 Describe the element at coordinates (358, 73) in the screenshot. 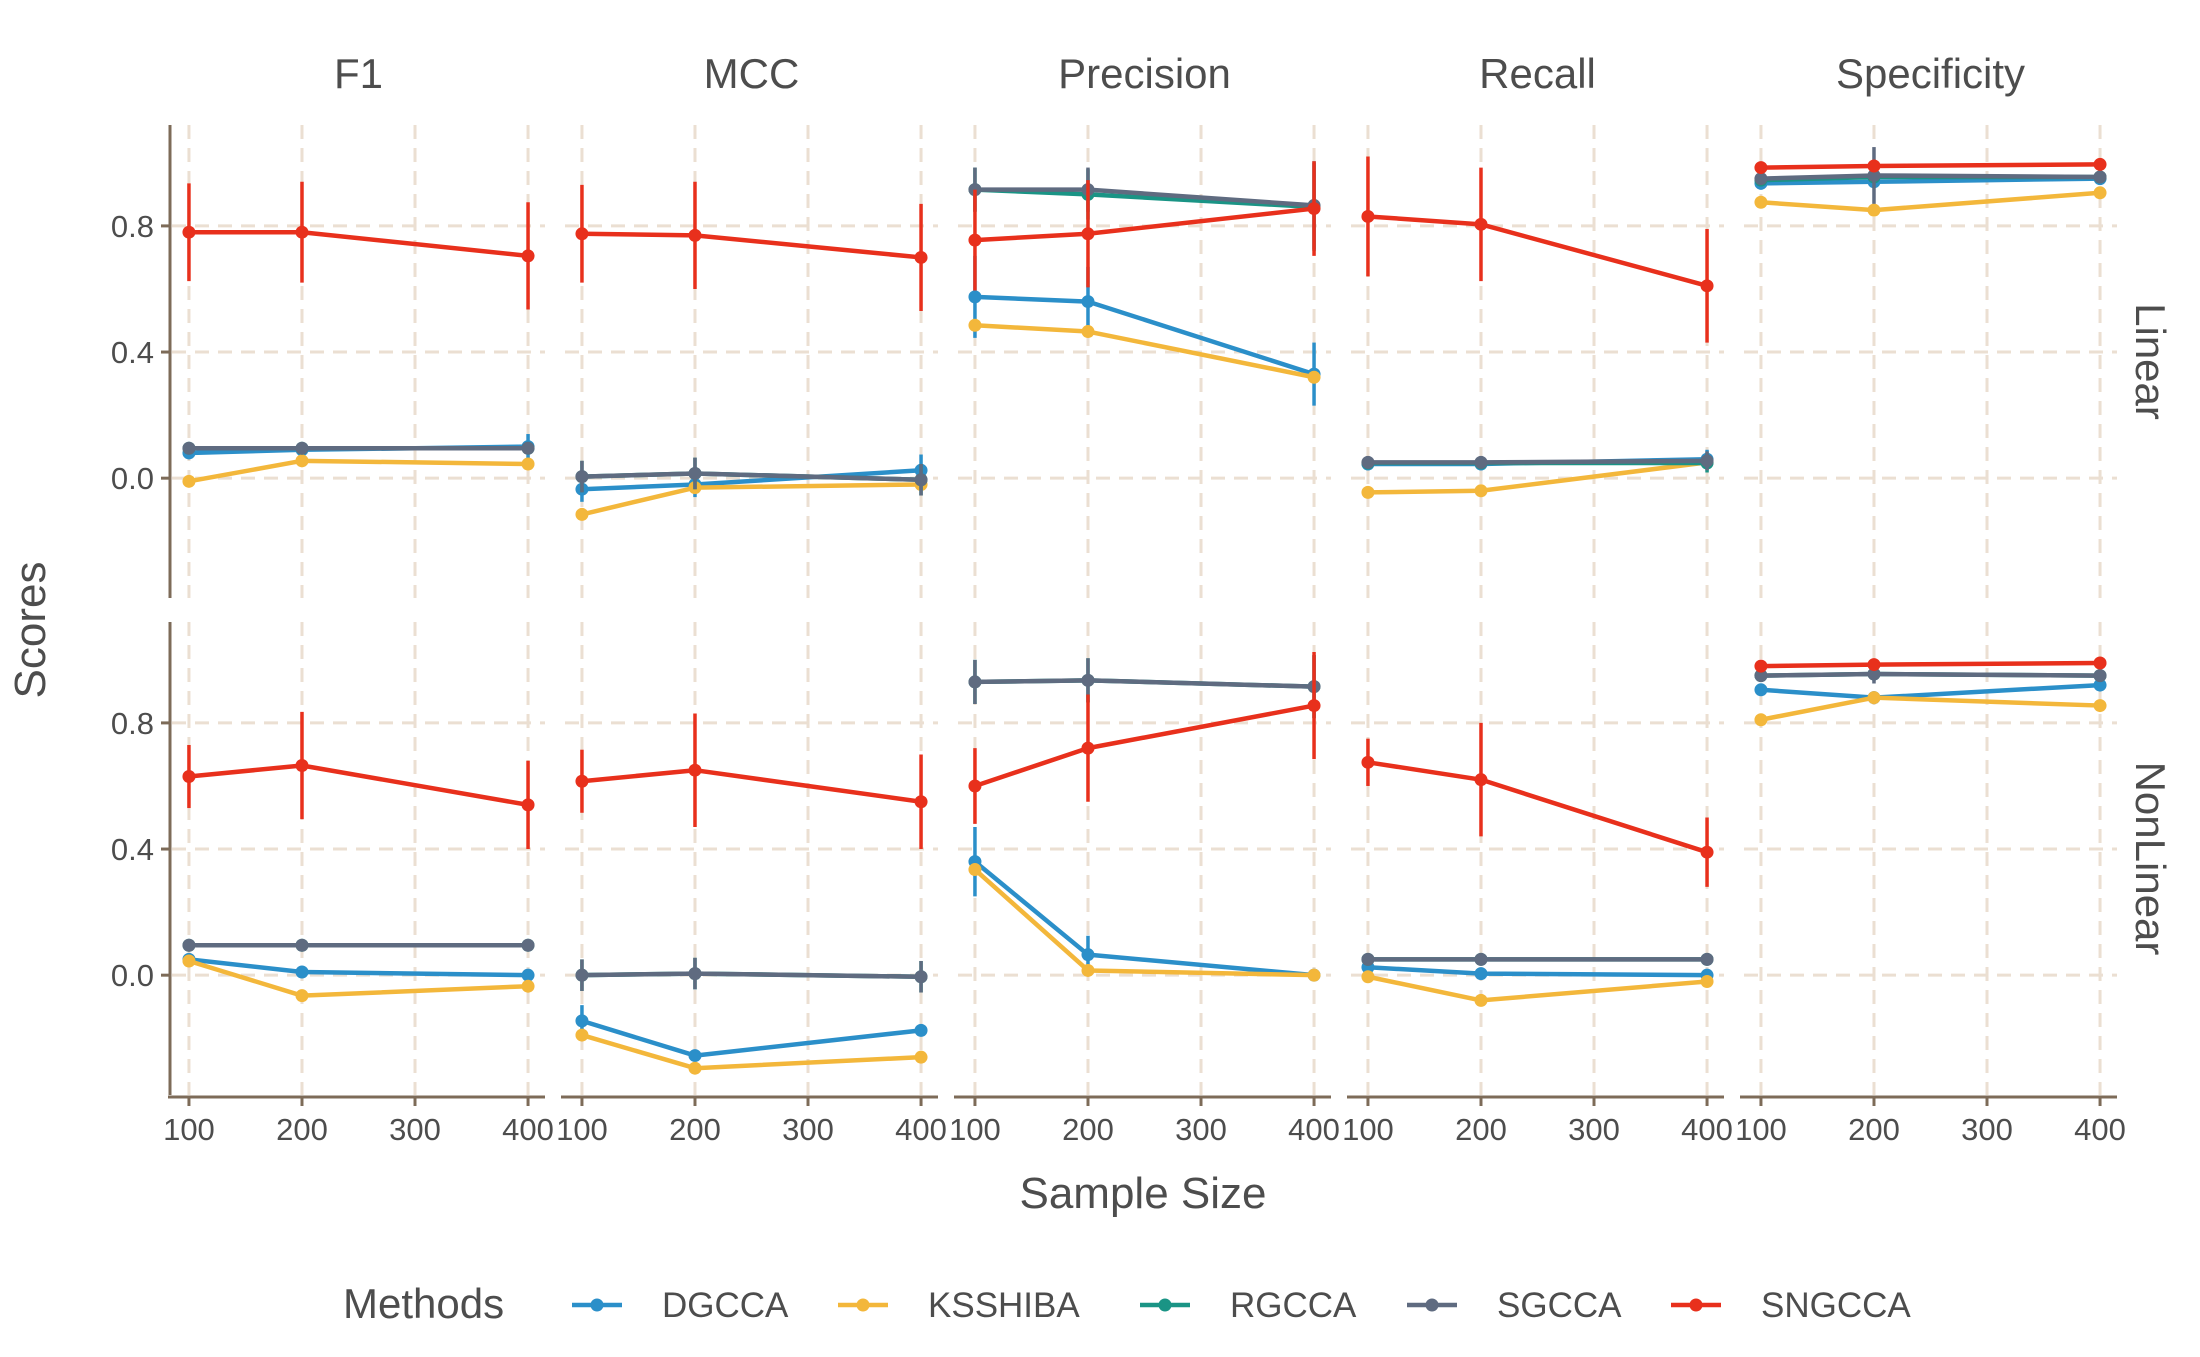

I see `facet-column-label: F1` at that location.